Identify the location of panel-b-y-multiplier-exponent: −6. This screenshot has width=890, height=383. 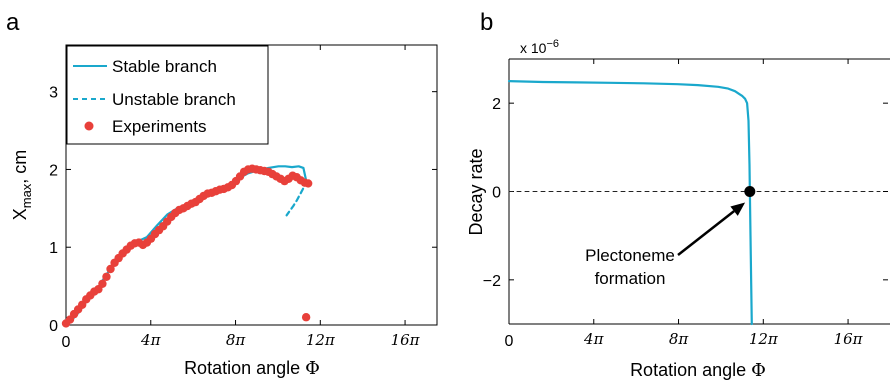
(552, 44).